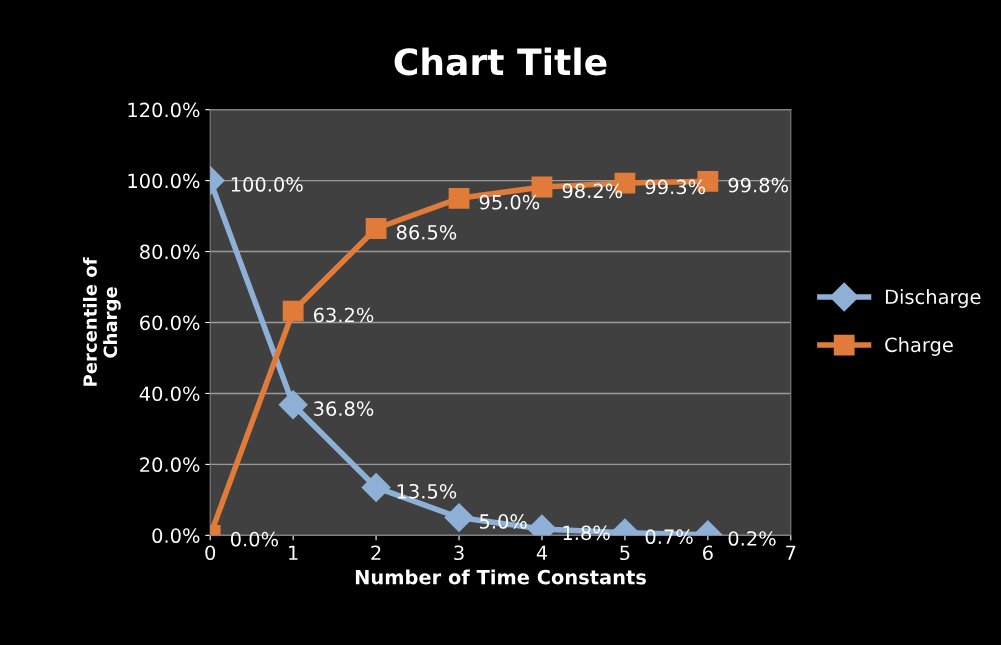 The image size is (1001, 645). I want to click on data-label: 36.8%, so click(344, 408).